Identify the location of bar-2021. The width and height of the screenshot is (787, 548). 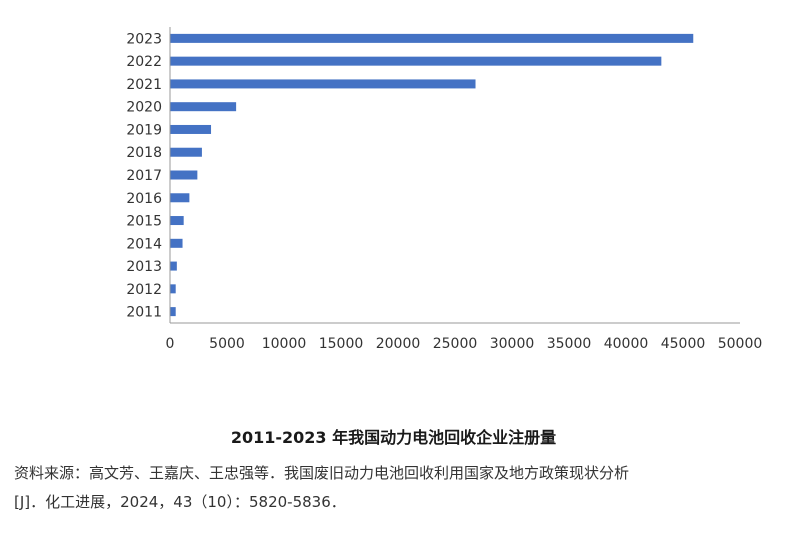
(323, 84).